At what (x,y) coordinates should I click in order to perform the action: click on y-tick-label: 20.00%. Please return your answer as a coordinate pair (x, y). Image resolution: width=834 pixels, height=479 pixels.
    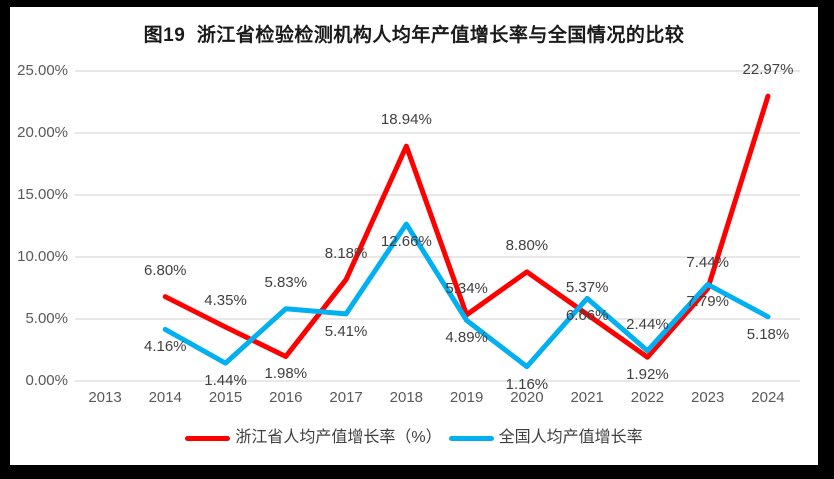
    Looking at the image, I should click on (42, 132).